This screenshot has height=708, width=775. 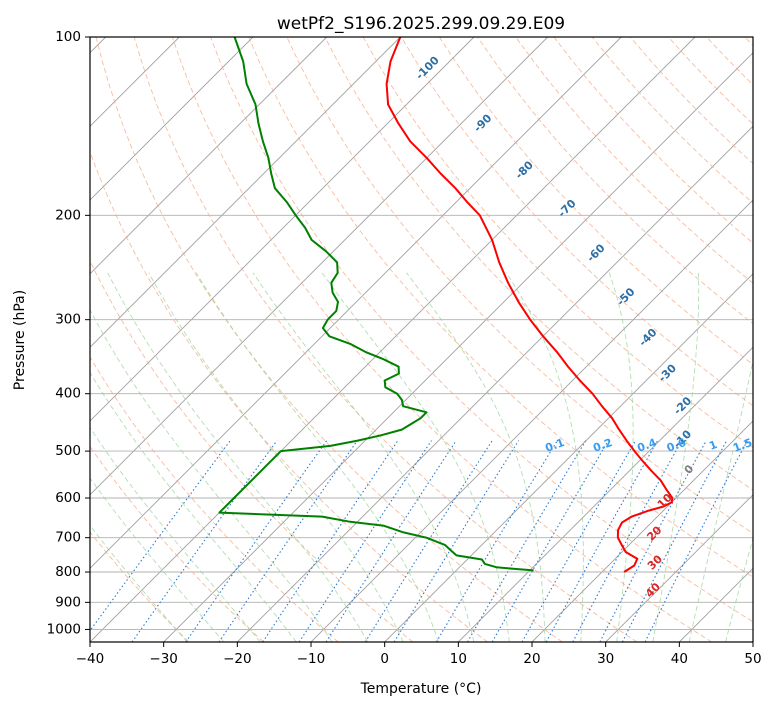 What do you see at coordinates (531, 659) in the screenshot?
I see `x-tick-label: 20` at bounding box center [531, 659].